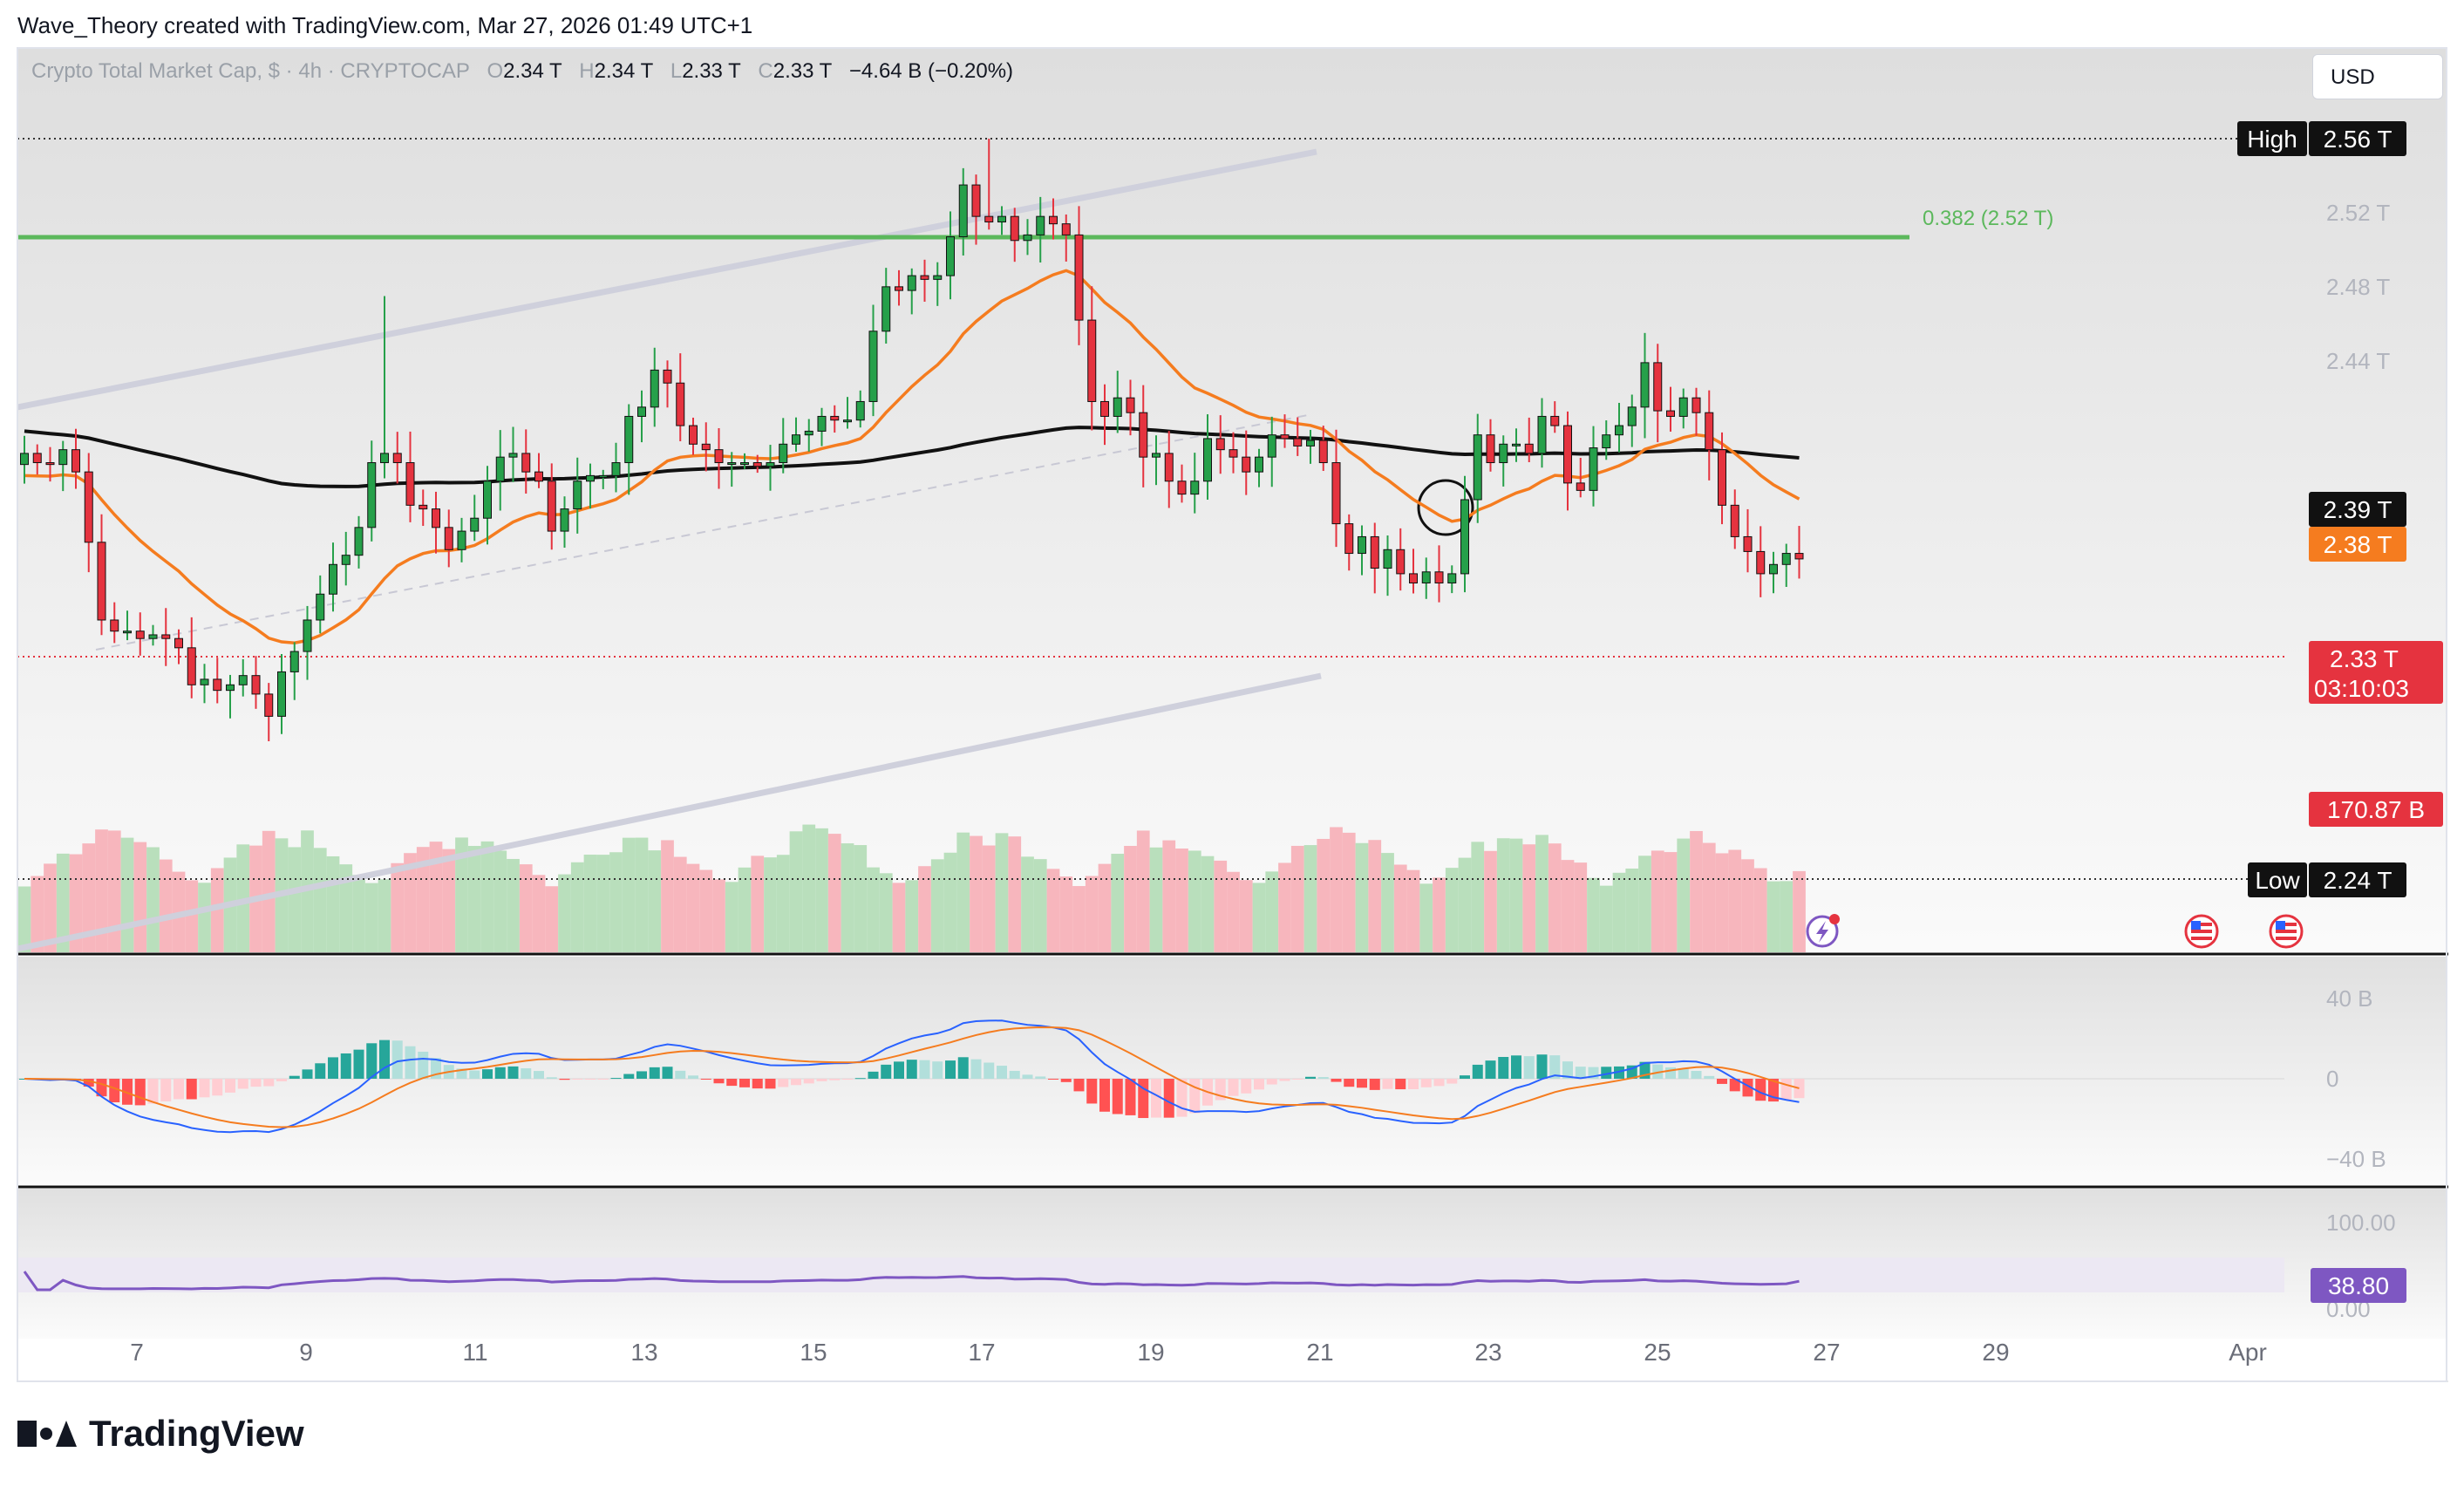 The width and height of the screenshot is (2464, 1486). What do you see at coordinates (911, 1281) in the screenshot?
I see `rsi-indicator` at bounding box center [911, 1281].